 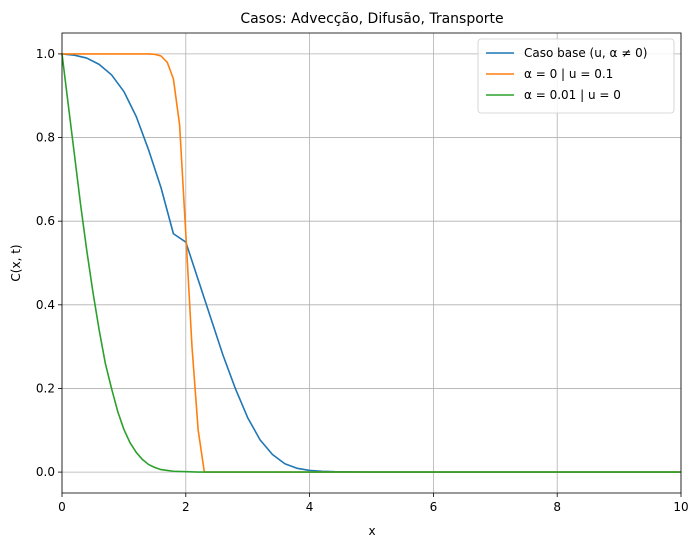 I want to click on legend-entry: α = 0 | u = 0.1, so click(x=568, y=74).